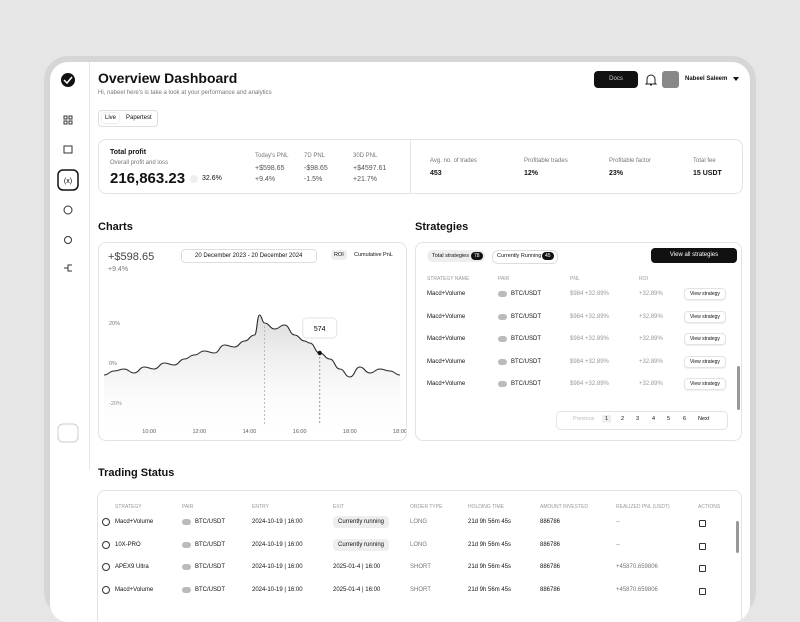  Describe the element at coordinates (486, 507) in the screenshot. I see `column-header: HOLDING TIME` at that location.